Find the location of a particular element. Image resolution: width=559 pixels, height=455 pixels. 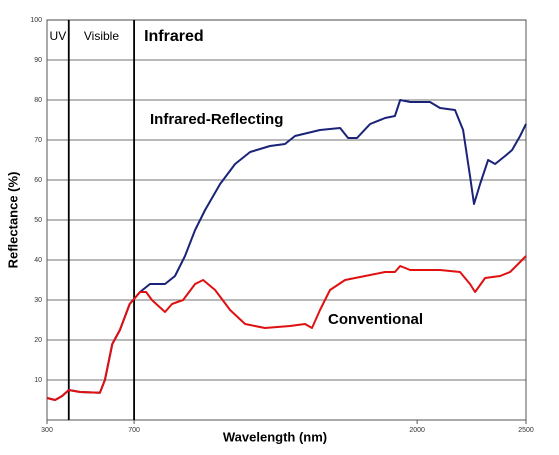

x-tick-label: 2500 is located at coordinates (526, 430).